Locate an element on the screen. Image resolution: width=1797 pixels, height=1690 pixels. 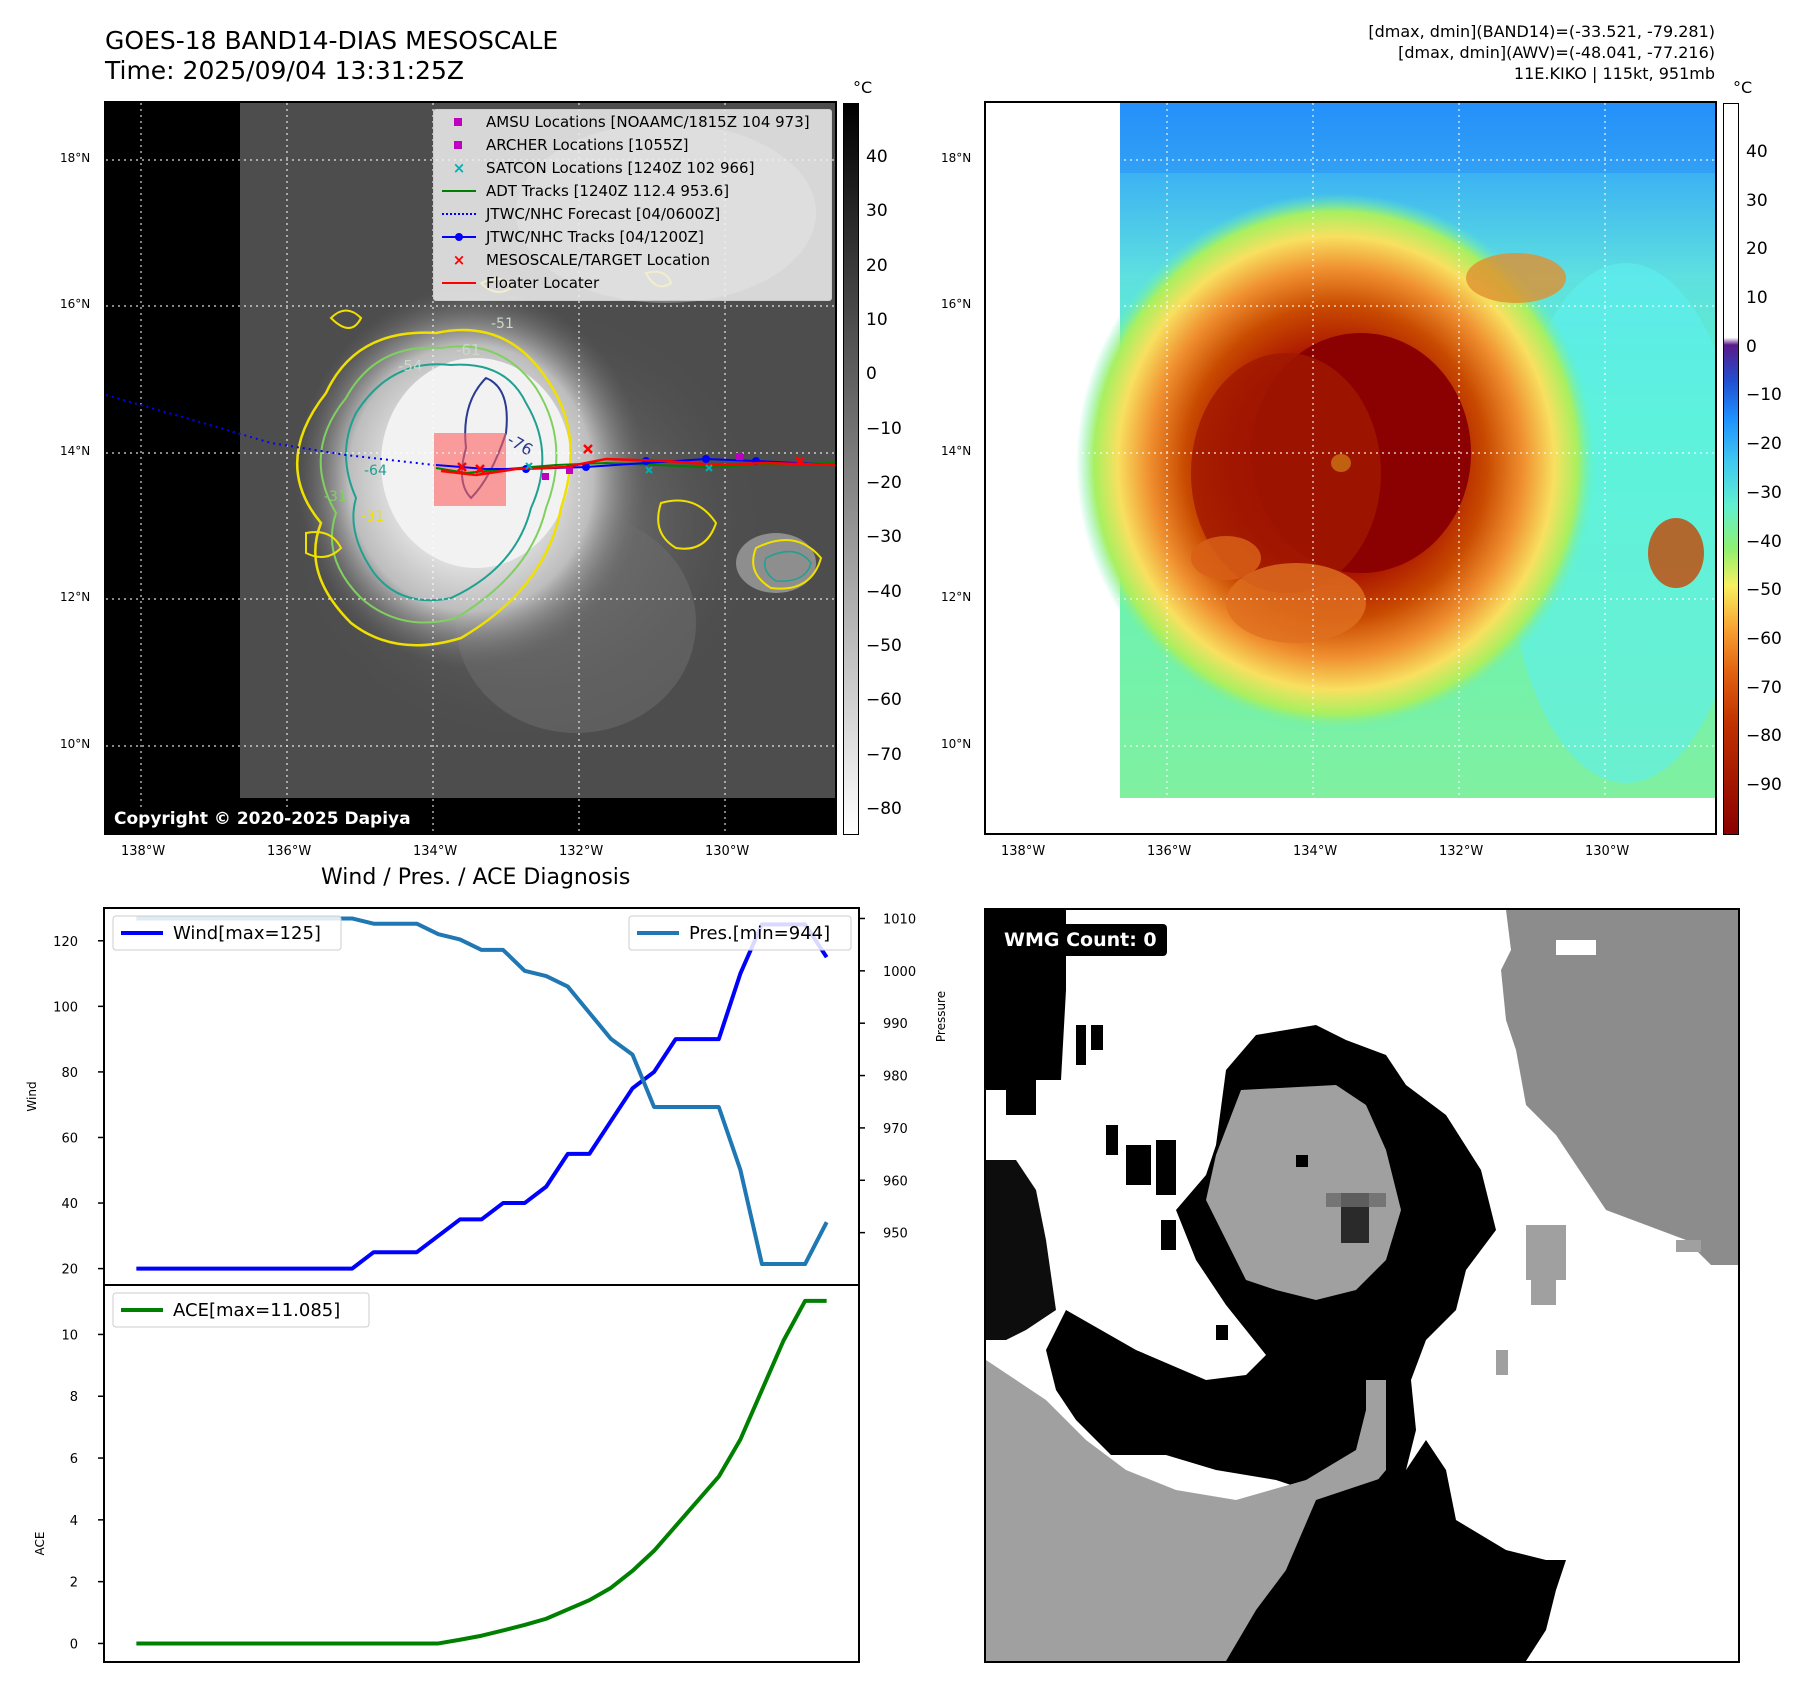
lat-label-18n: 18°N is located at coordinates (75, 158).